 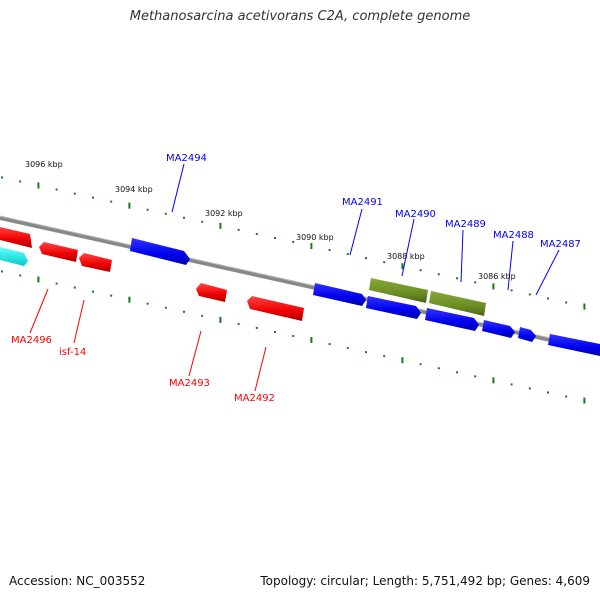 What do you see at coordinates (77, 581) in the screenshot?
I see `accession-text: Accession: NC_003552` at bounding box center [77, 581].